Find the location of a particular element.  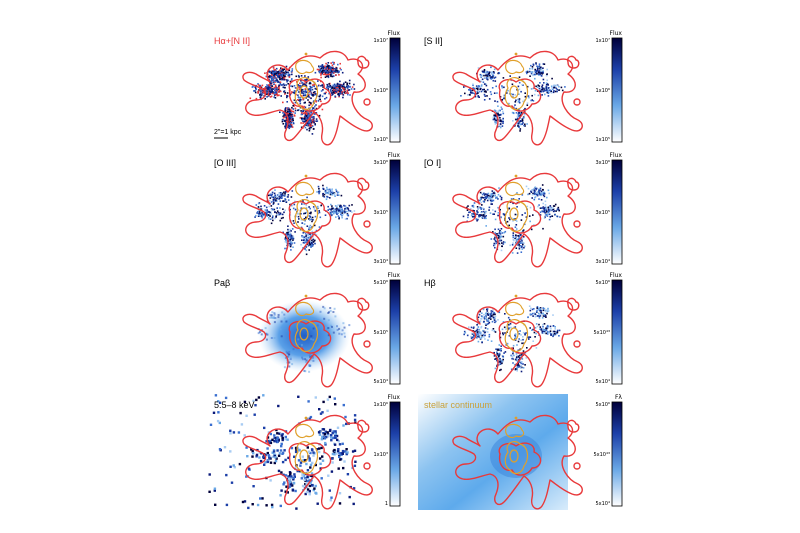

panel-oiii: [O III] is located at coordinates (290, 210).